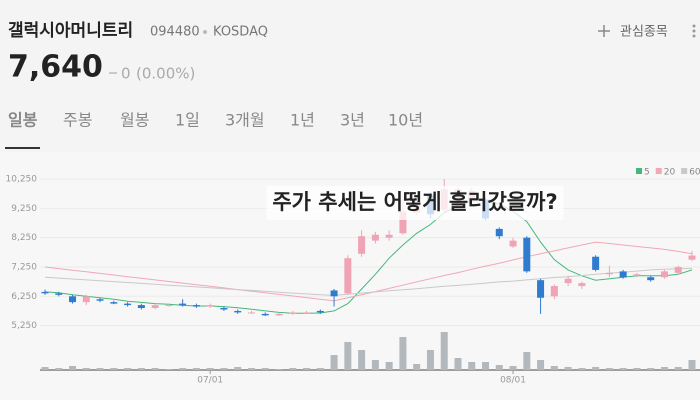 Image resolution: width=700 pixels, height=400 pixels. I want to click on y-tick-label: 6,250, so click(24, 297).